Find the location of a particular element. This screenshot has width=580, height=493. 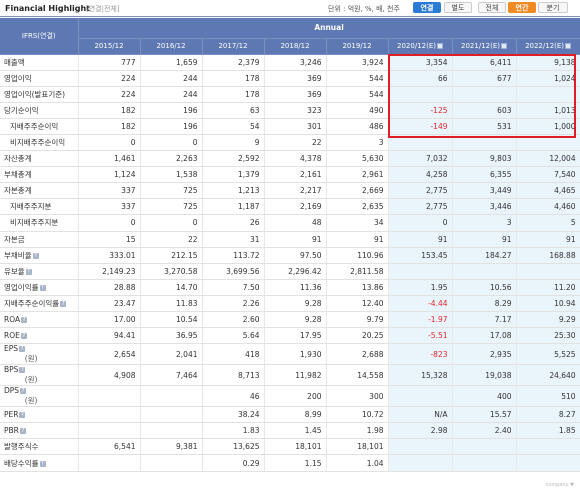

table-cell: 603 is located at coordinates (484, 110).